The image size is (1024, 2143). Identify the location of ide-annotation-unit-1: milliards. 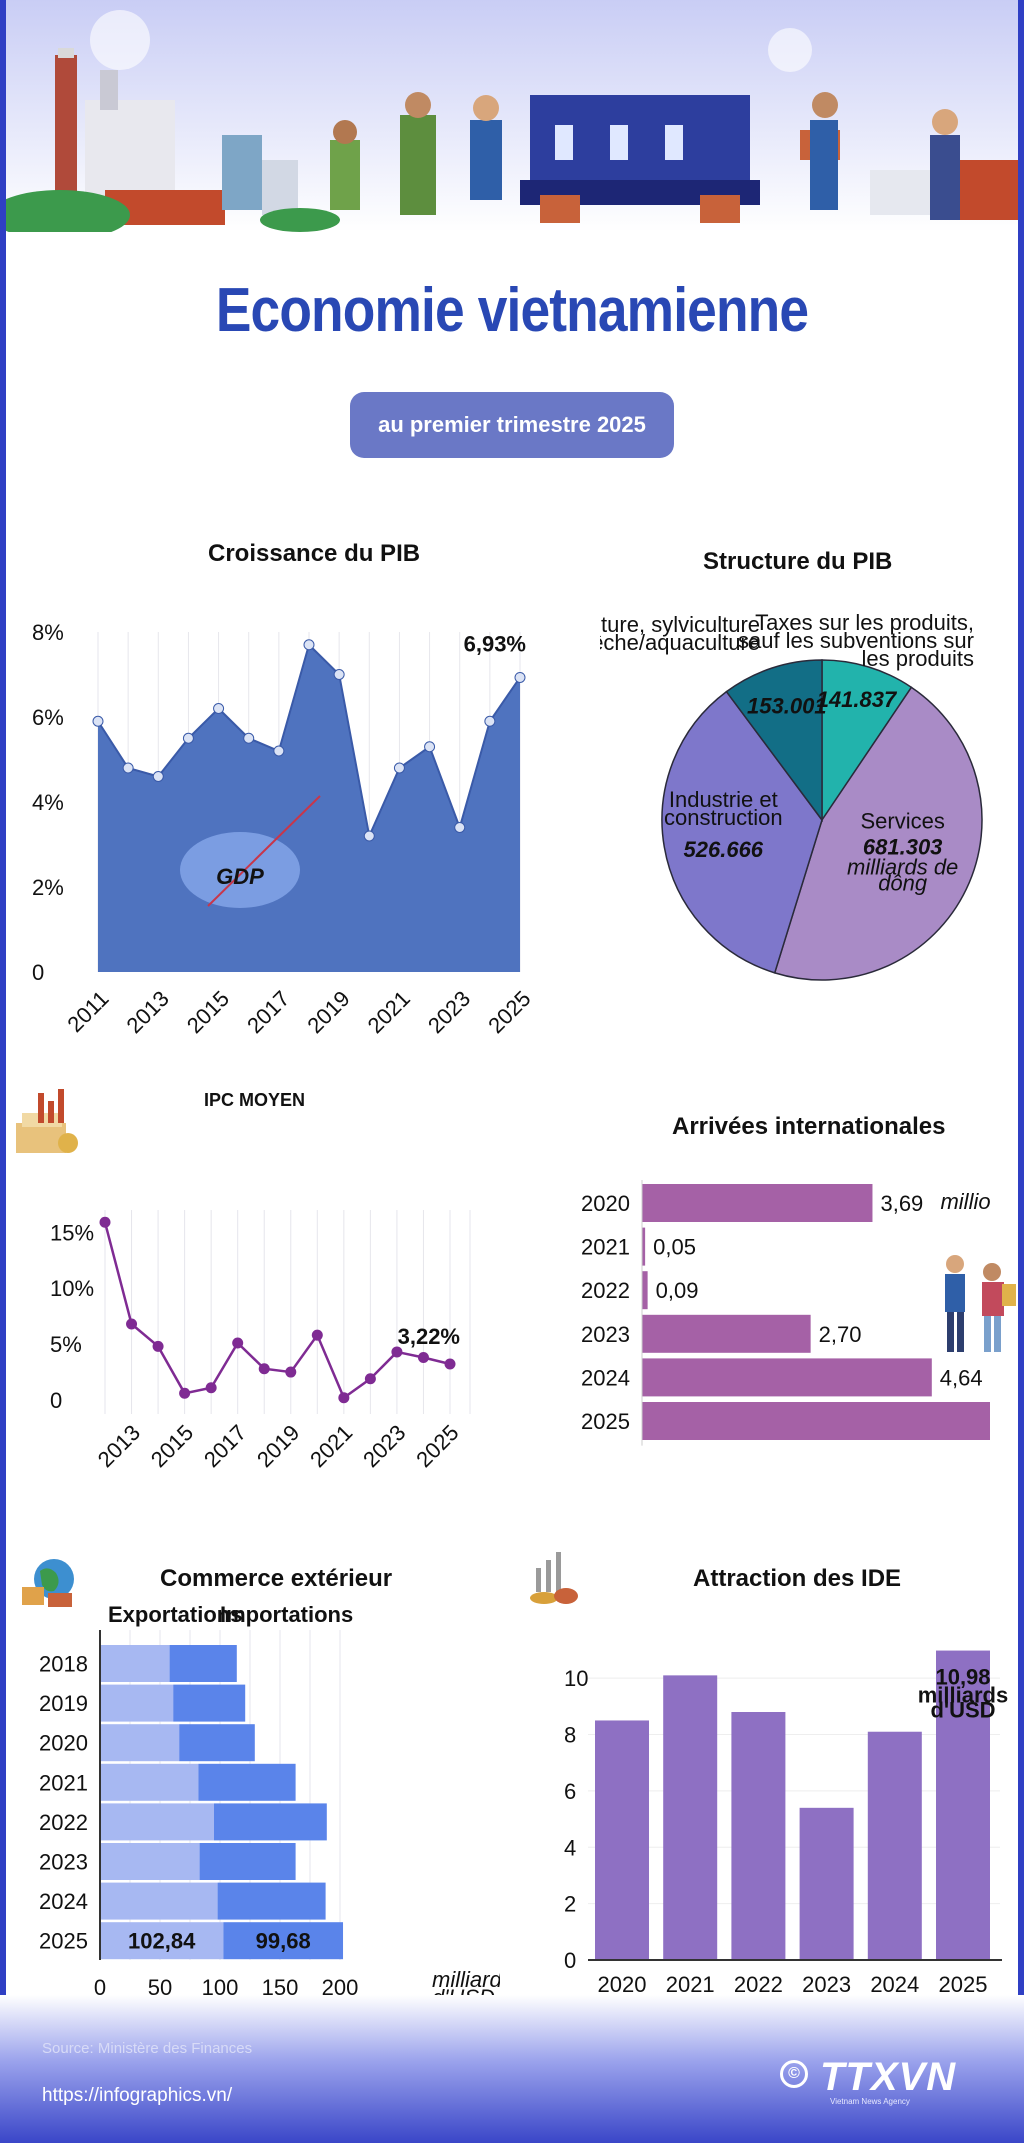
(963, 1695).